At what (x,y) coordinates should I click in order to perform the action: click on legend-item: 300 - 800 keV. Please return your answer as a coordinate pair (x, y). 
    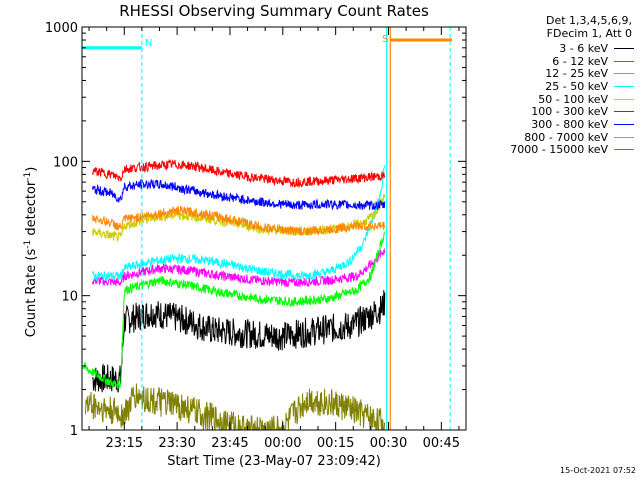
    Looking at the image, I should click on (572, 124).